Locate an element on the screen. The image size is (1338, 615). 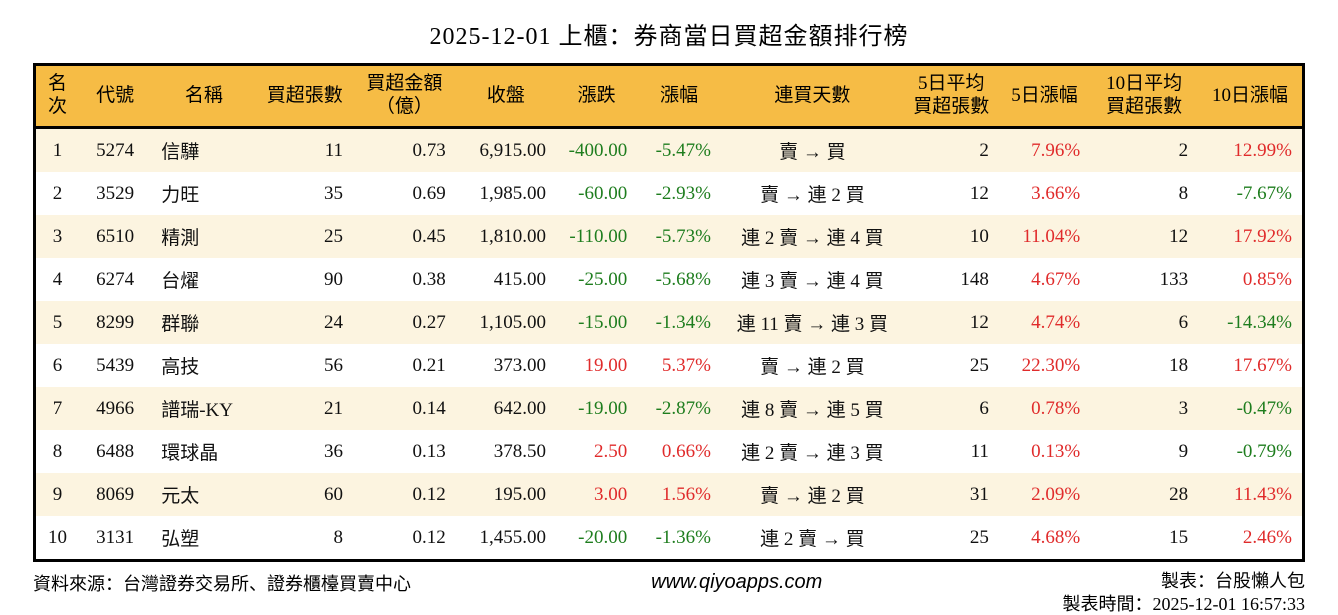
cell-avg5_lots: 10 is located at coordinates (951, 236).